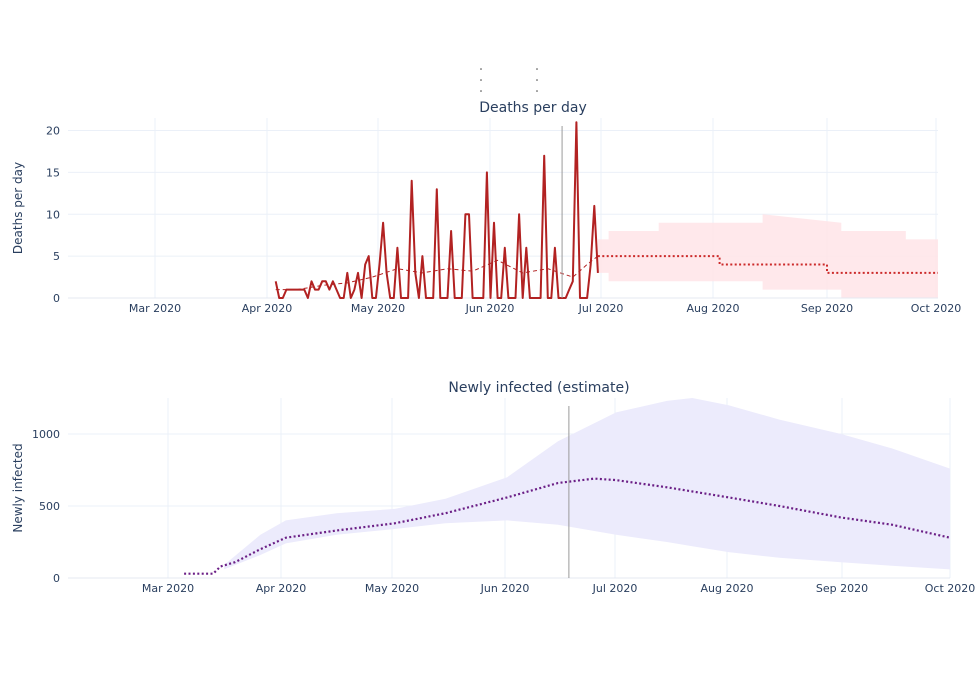 The height and width of the screenshot is (699, 980). I want to click on chart-title: Deaths per day, so click(533, 108).